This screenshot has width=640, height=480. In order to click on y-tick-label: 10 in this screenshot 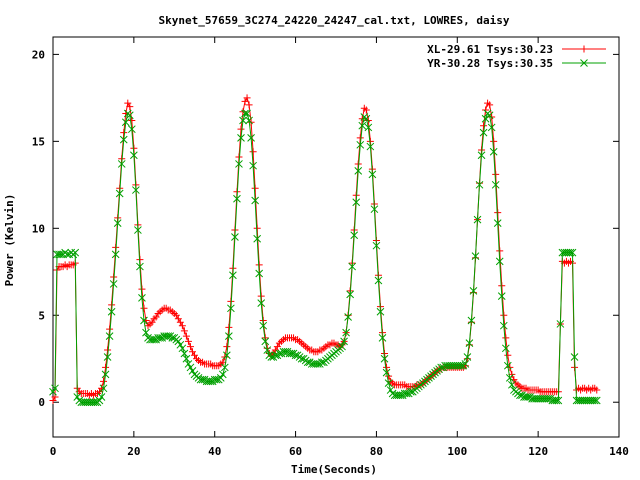, I will do `click(38, 228)`.